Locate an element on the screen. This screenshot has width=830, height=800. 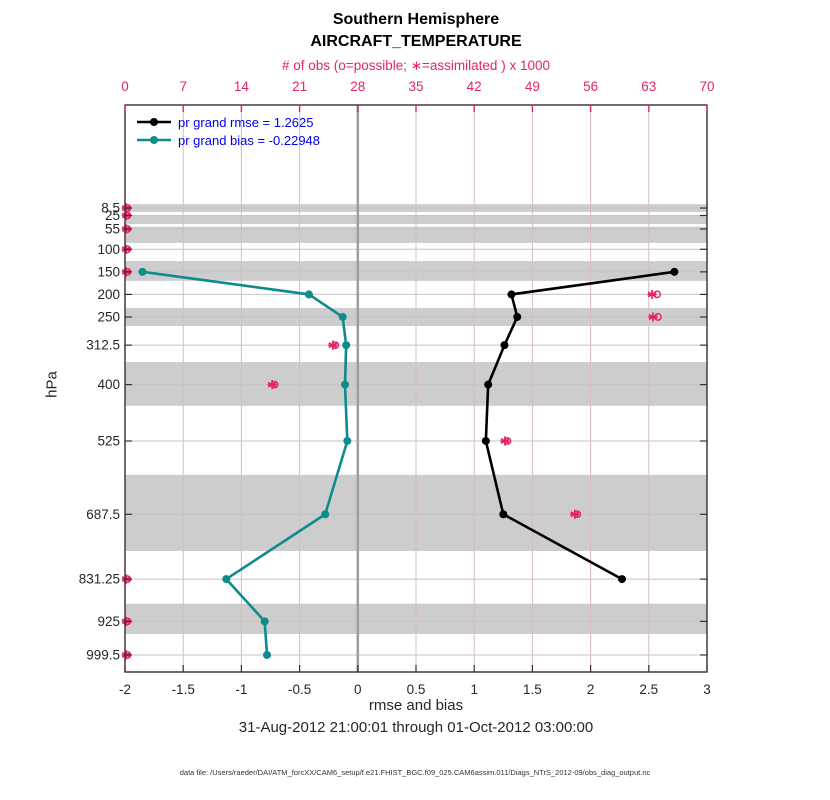
x-tick-label: -0.5 is located at coordinates (299, 689).